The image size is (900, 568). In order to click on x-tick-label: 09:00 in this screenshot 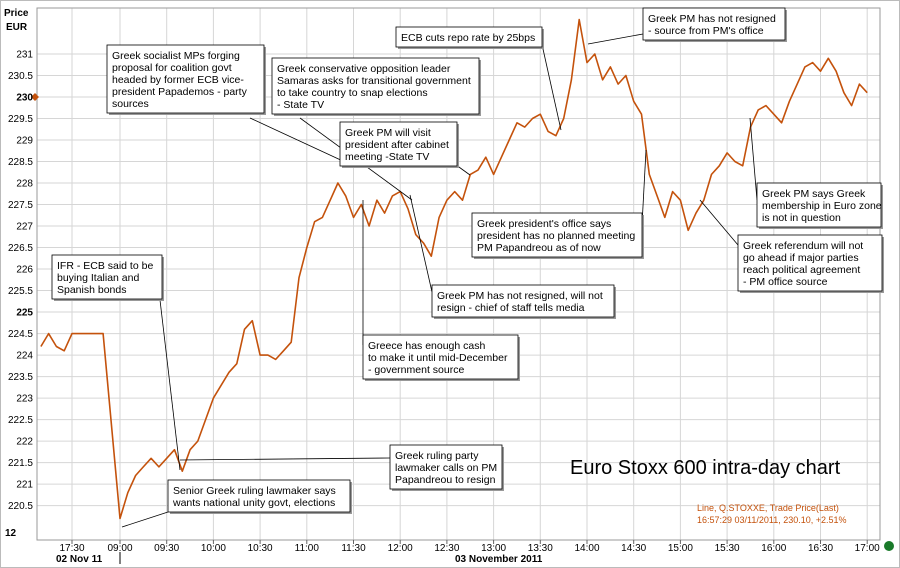, I will do `click(119, 548)`.